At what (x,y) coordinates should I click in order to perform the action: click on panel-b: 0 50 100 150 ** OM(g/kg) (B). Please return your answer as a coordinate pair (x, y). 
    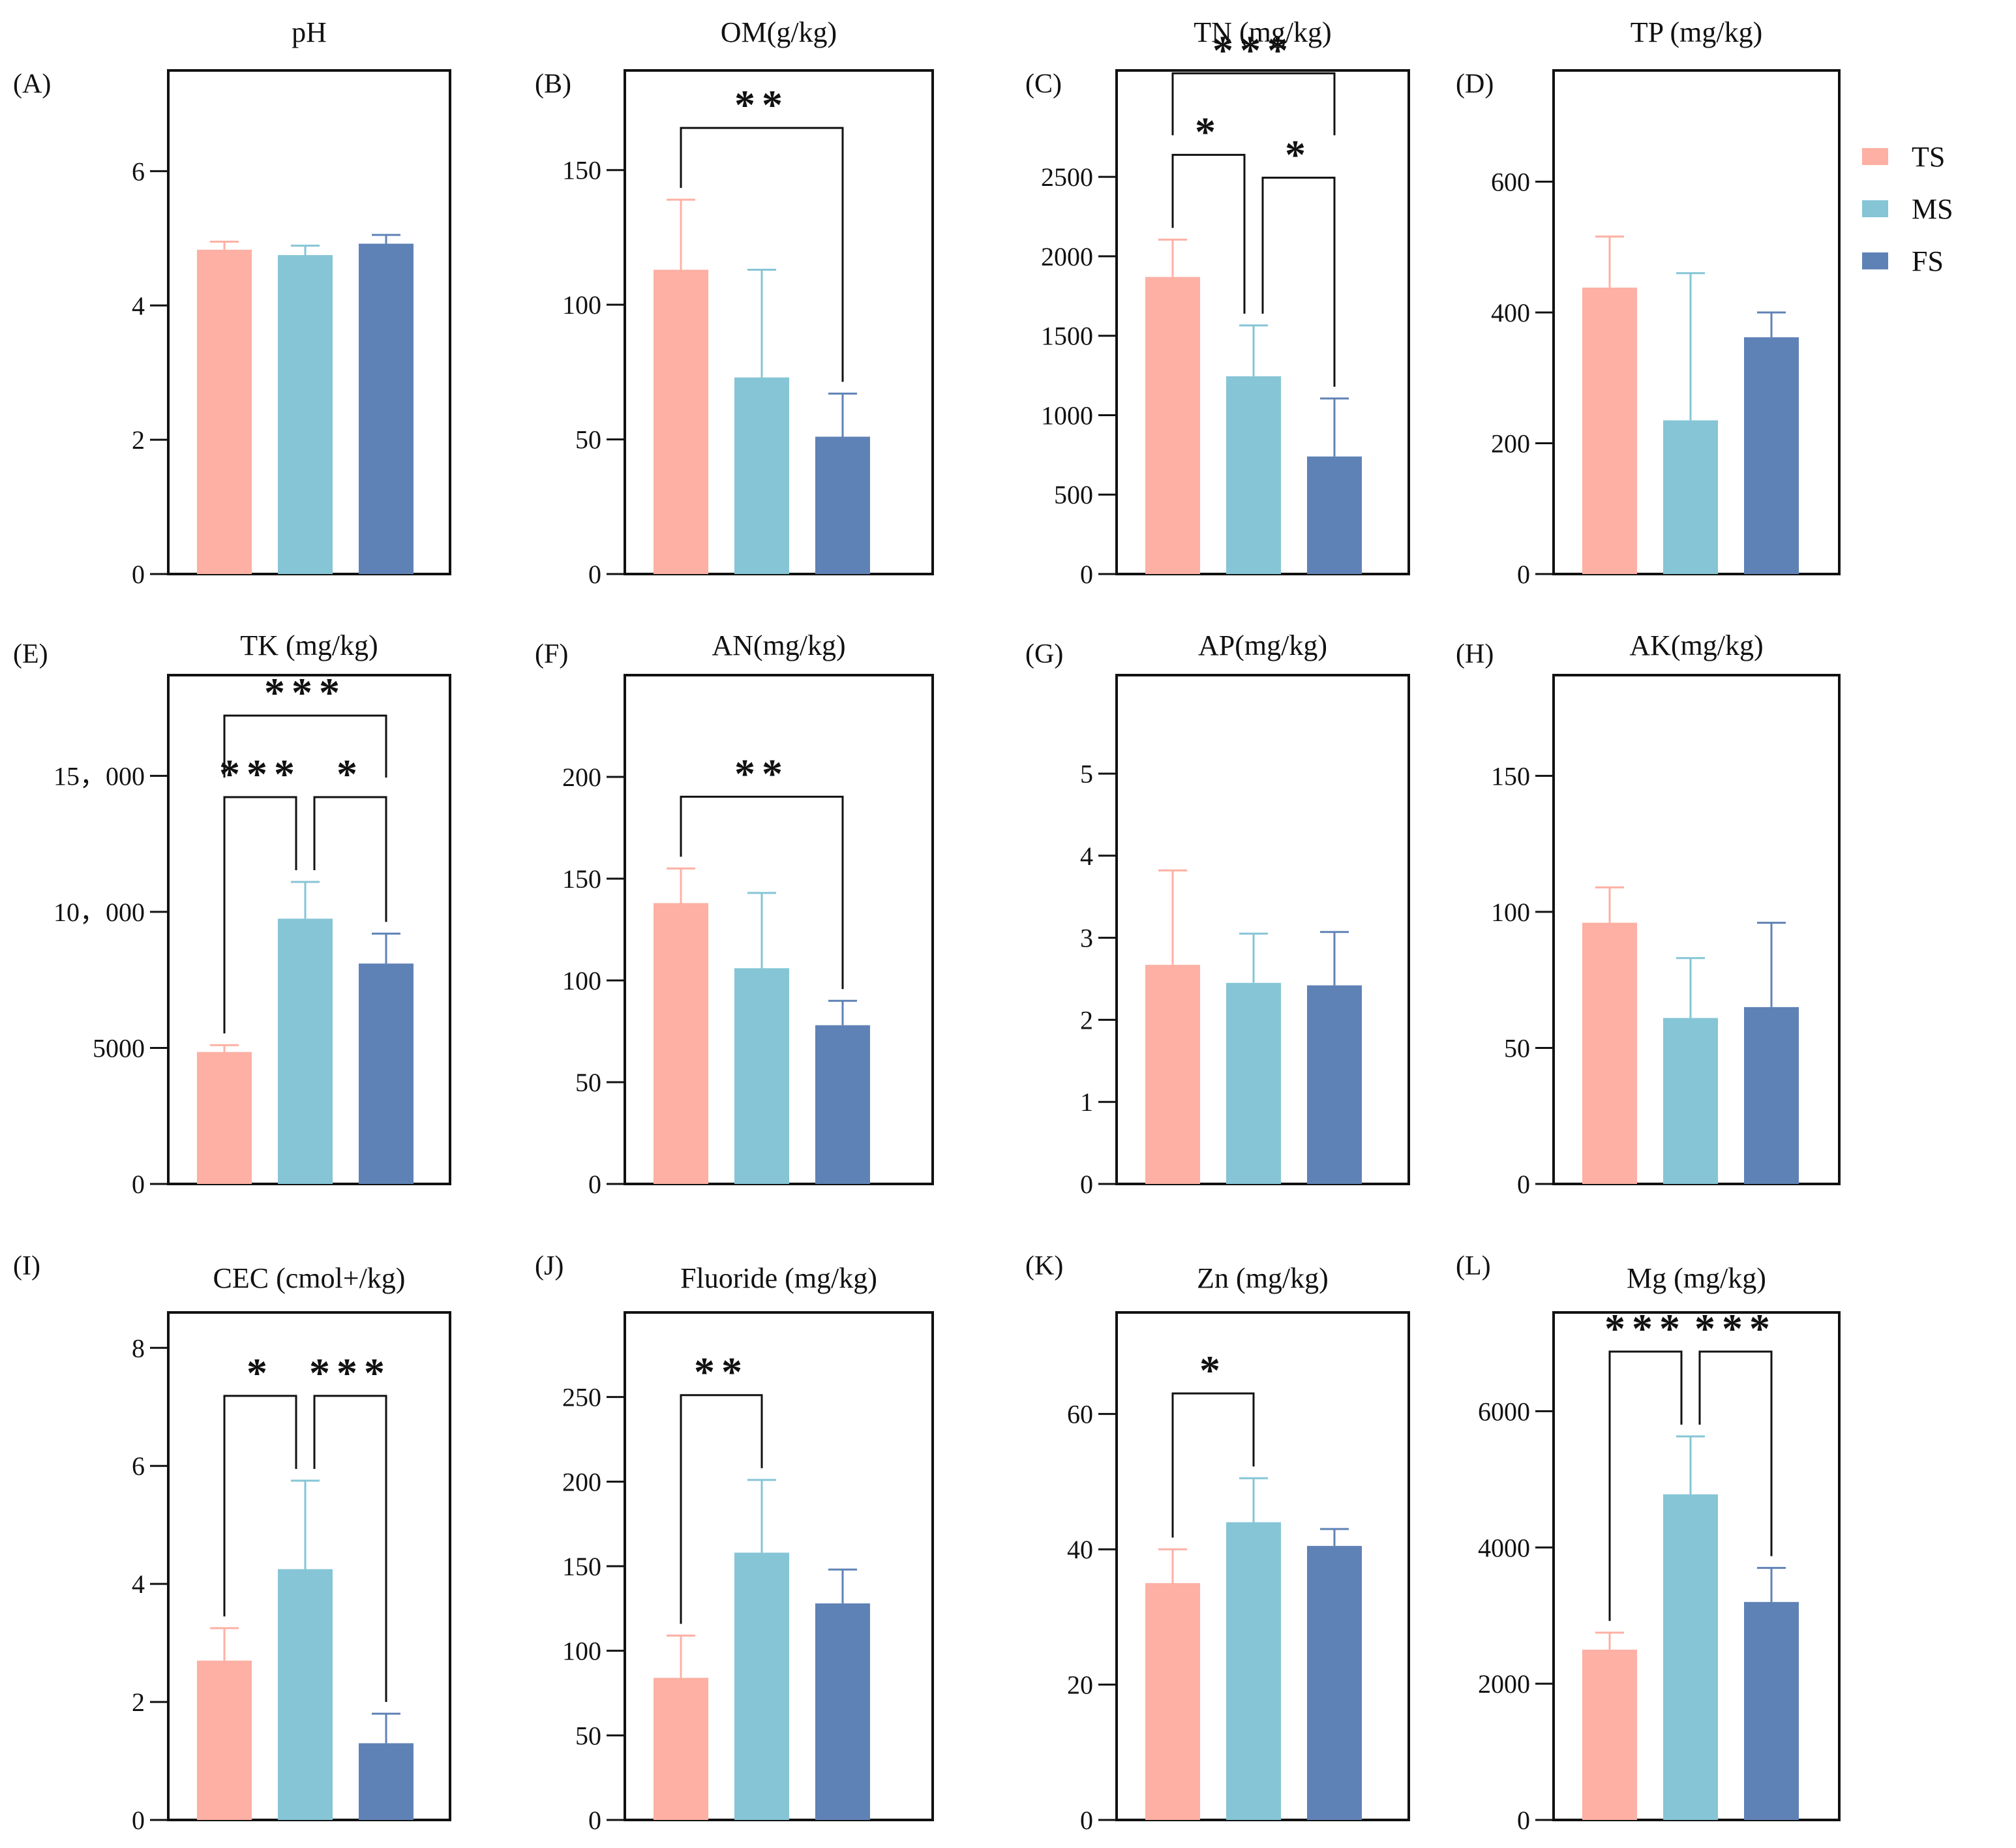
    Looking at the image, I should click on (734, 302).